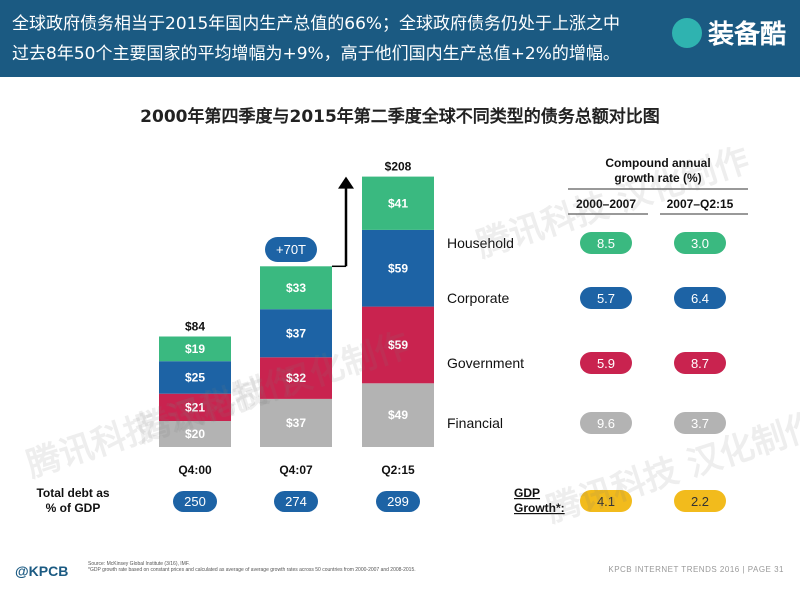  I want to click on gdp-row-label: Total debt as, so click(72, 493).